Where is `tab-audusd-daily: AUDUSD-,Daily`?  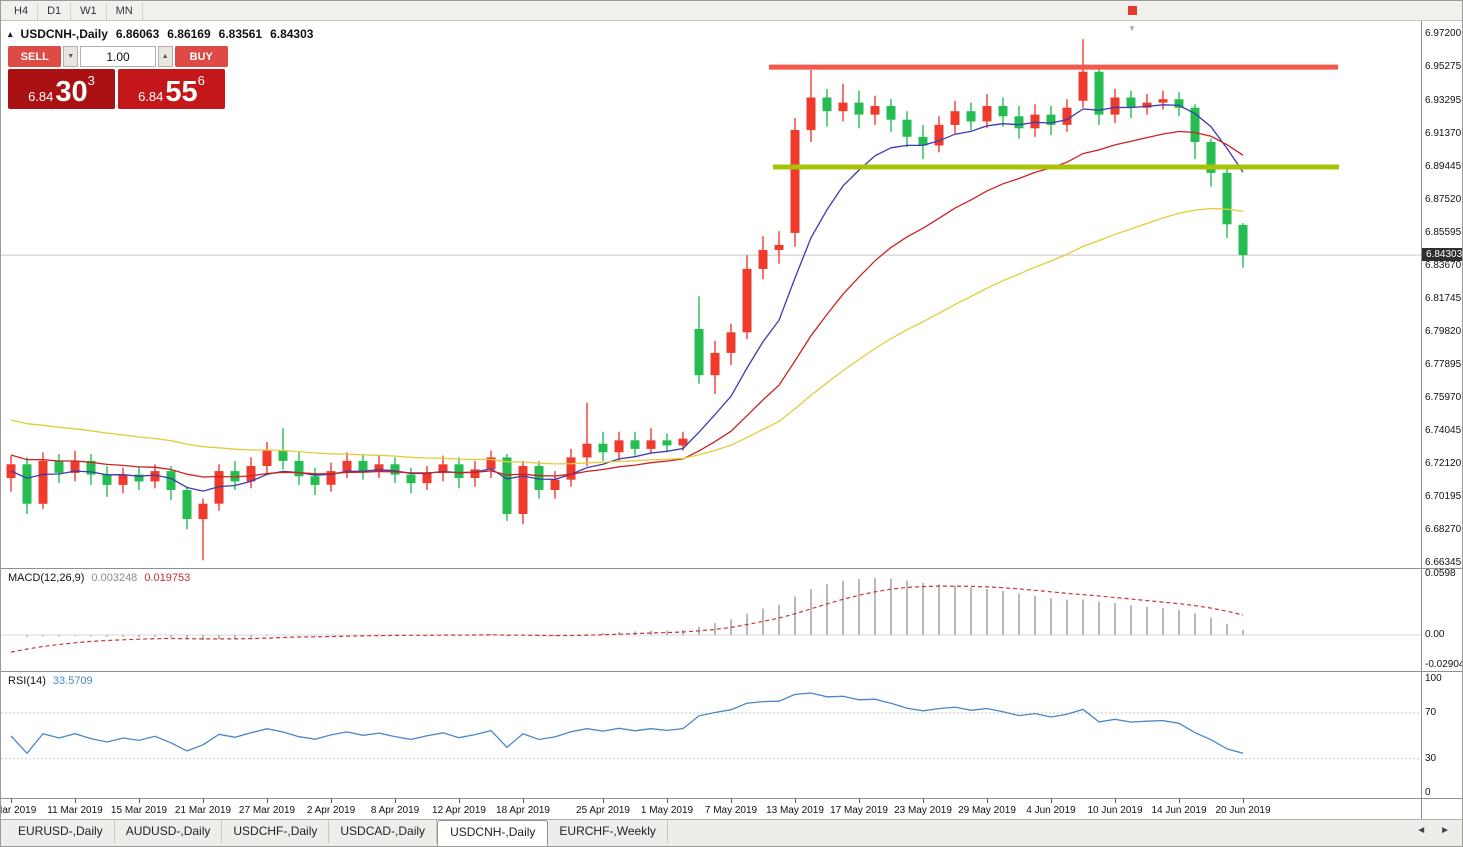
tab-audusd-daily: AUDUSD-,Daily is located at coordinates (169, 831).